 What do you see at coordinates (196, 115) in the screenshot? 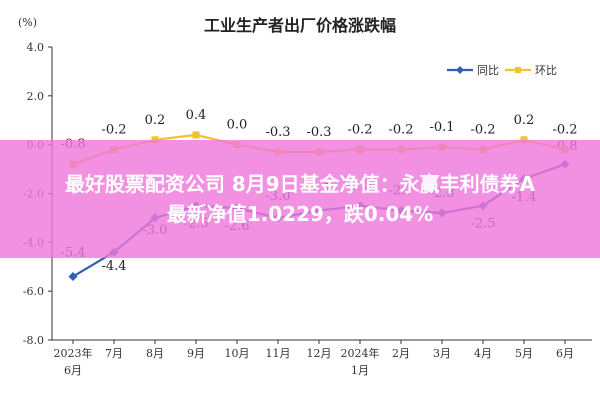
I see `data-label: 0.4` at bounding box center [196, 115].